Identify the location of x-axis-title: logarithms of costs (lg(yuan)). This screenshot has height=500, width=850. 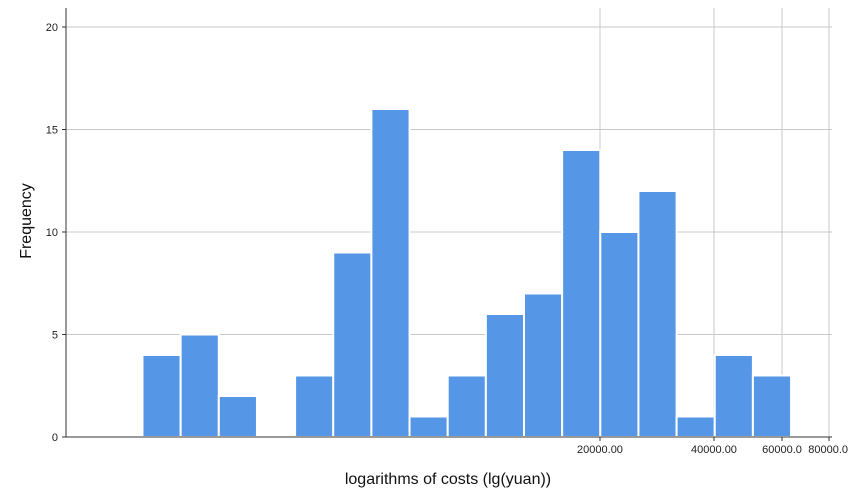
(448, 479).